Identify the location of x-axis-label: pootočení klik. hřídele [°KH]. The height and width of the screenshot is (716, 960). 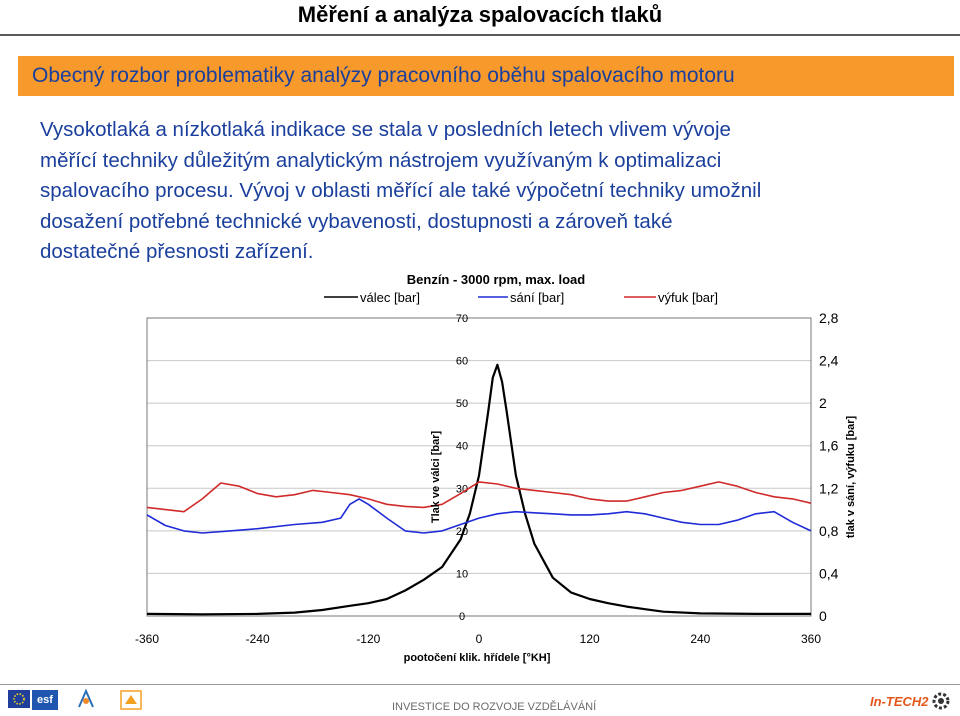
(477, 658).